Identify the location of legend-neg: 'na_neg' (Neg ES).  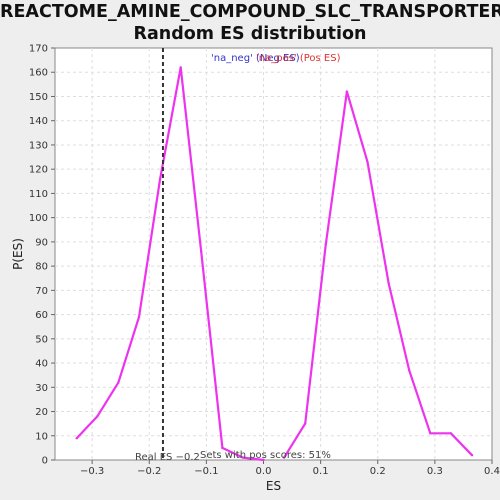
(255, 58).